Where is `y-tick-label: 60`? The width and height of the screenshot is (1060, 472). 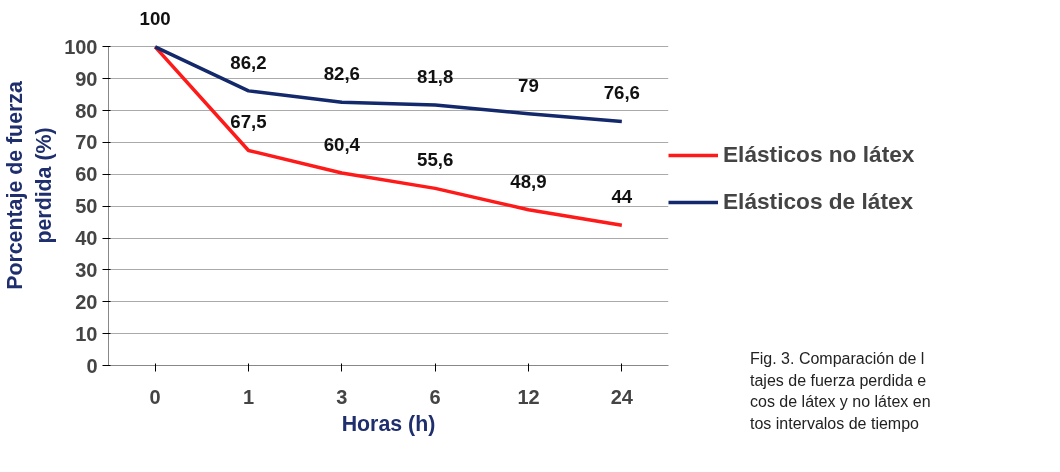 y-tick-label: 60 is located at coordinates (86, 174).